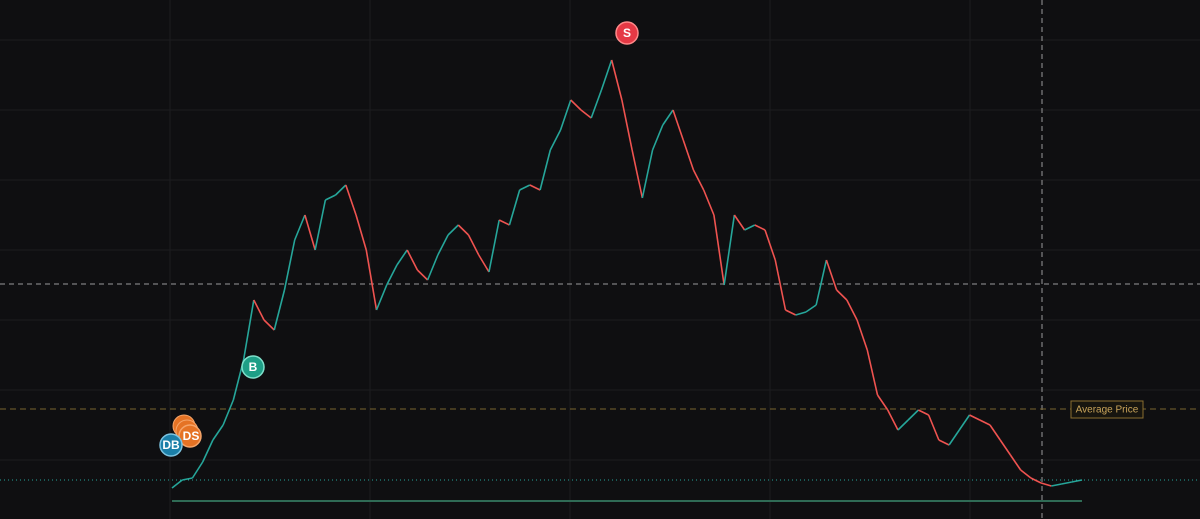 The width and height of the screenshot is (1200, 519). I want to click on dca-sell-marker-label: DS, so click(191, 436).